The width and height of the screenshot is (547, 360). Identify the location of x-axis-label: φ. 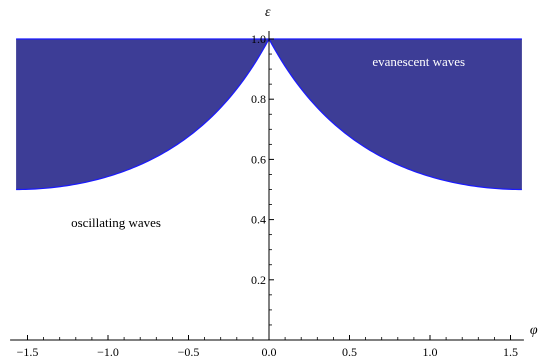
(534, 330).